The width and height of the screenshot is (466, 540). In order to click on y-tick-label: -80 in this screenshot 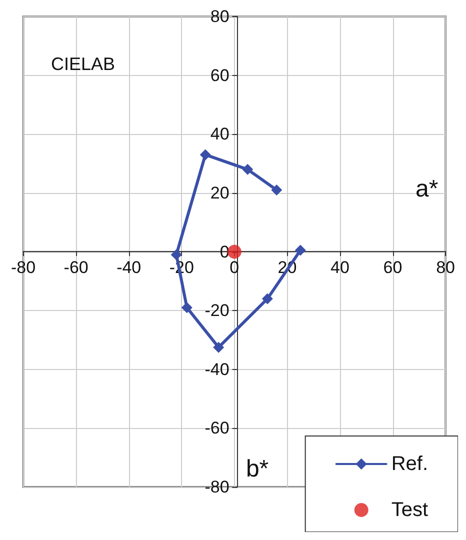, I will do `click(217, 487)`.